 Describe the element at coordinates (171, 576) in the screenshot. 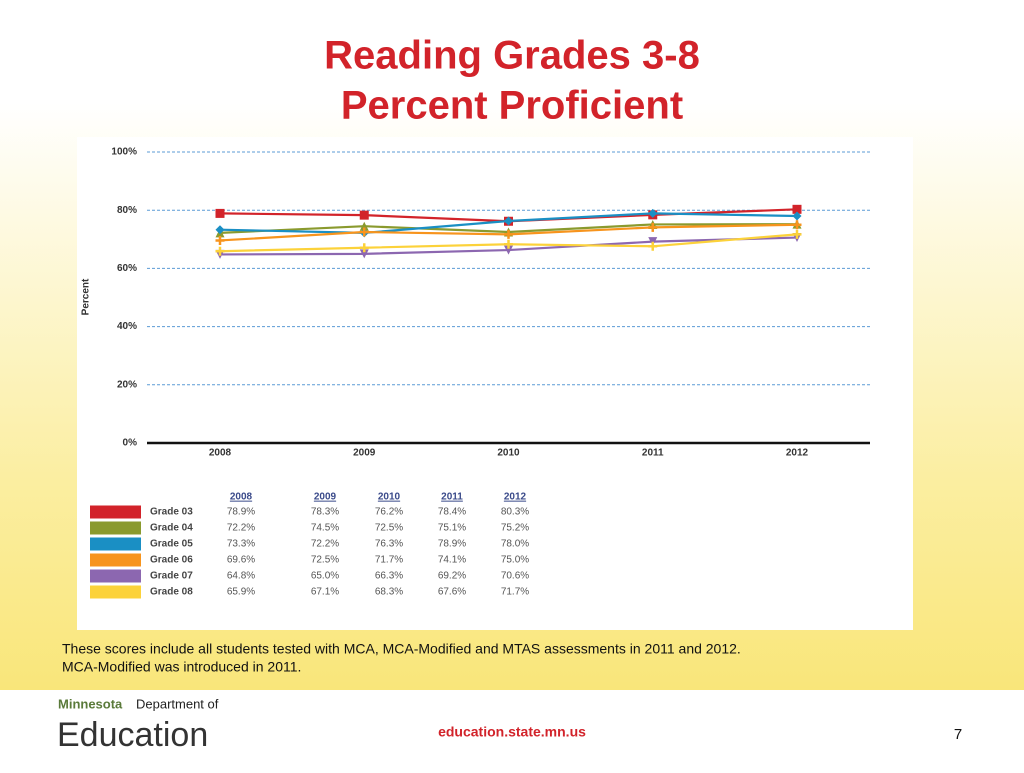

I see `legend-label: Grade 07` at that location.